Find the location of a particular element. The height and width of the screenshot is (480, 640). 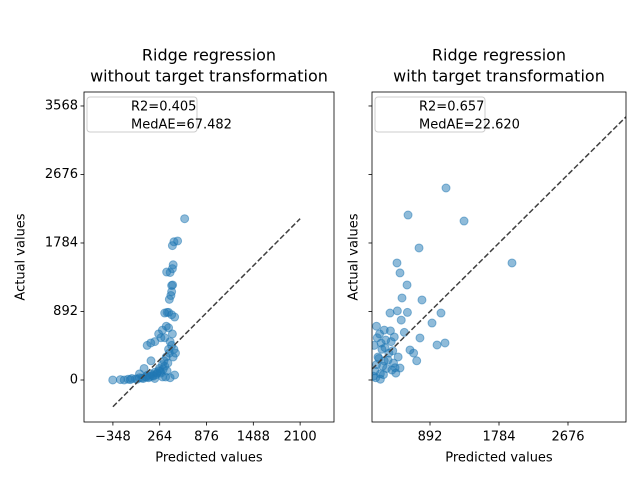

y-tick-label: 0 is located at coordinates (74, 379).